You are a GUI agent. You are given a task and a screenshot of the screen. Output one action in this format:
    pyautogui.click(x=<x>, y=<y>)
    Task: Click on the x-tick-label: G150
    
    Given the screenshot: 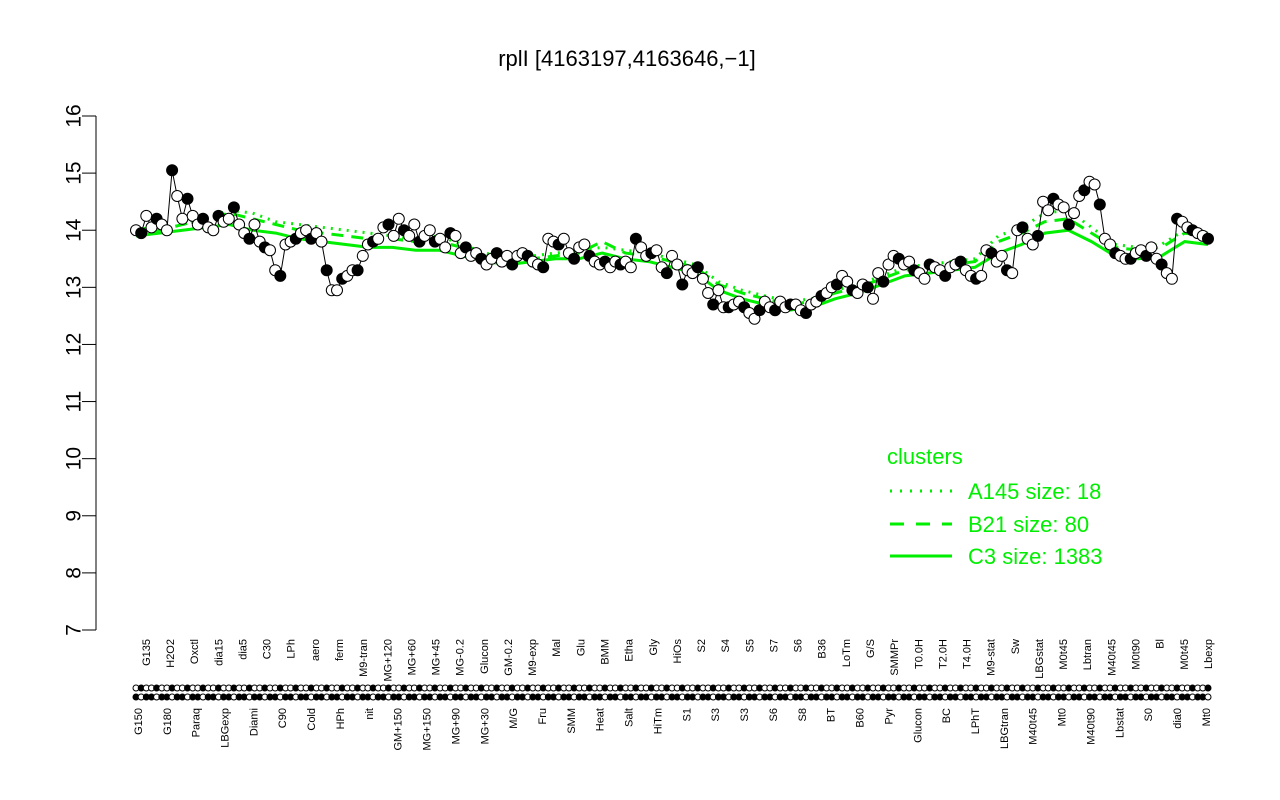 What is the action you would take?
    pyautogui.click(x=139, y=721)
    